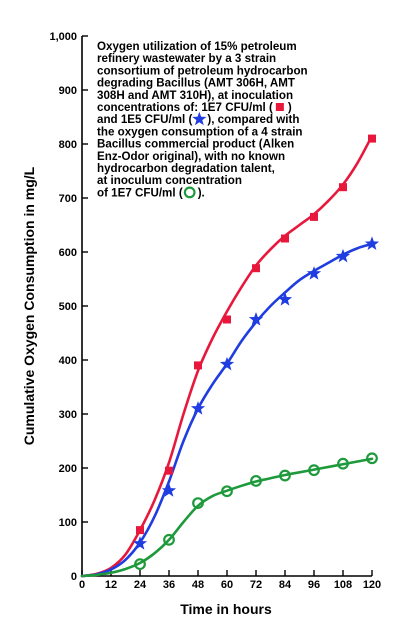  What do you see at coordinates (68, 361) in the screenshot?
I see `y-tick-label: 400` at bounding box center [68, 361].